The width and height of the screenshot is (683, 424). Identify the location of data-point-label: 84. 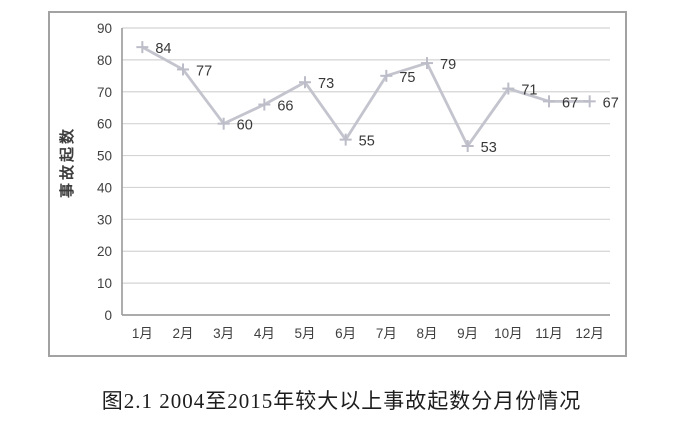
(163, 49).